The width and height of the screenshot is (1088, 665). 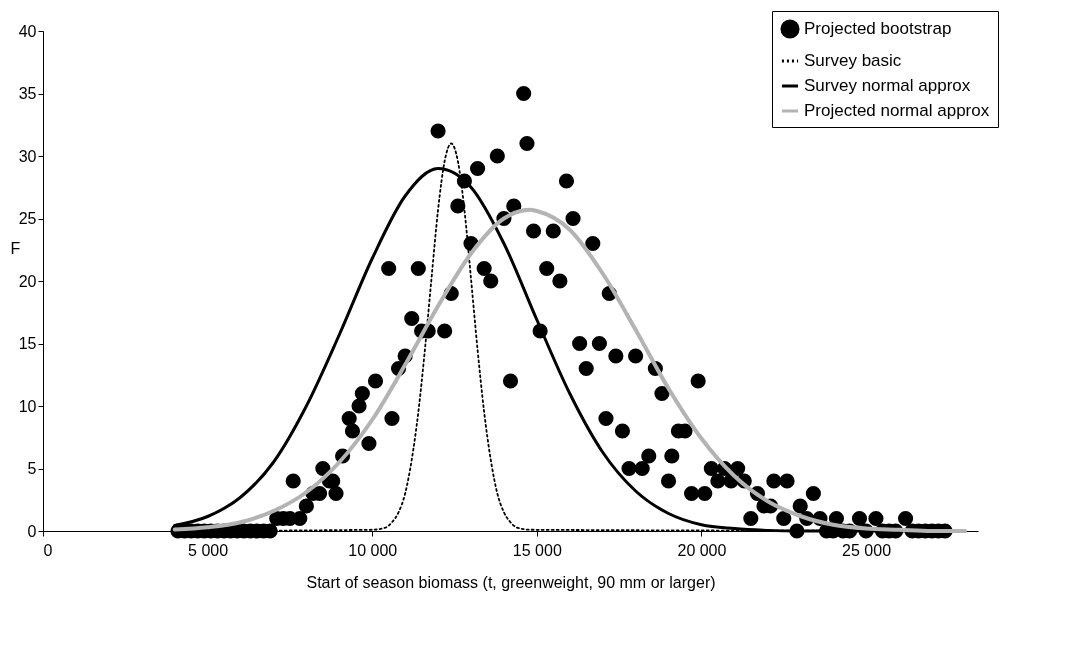 I want to click on y-tick-label: 25, so click(x=27, y=218).